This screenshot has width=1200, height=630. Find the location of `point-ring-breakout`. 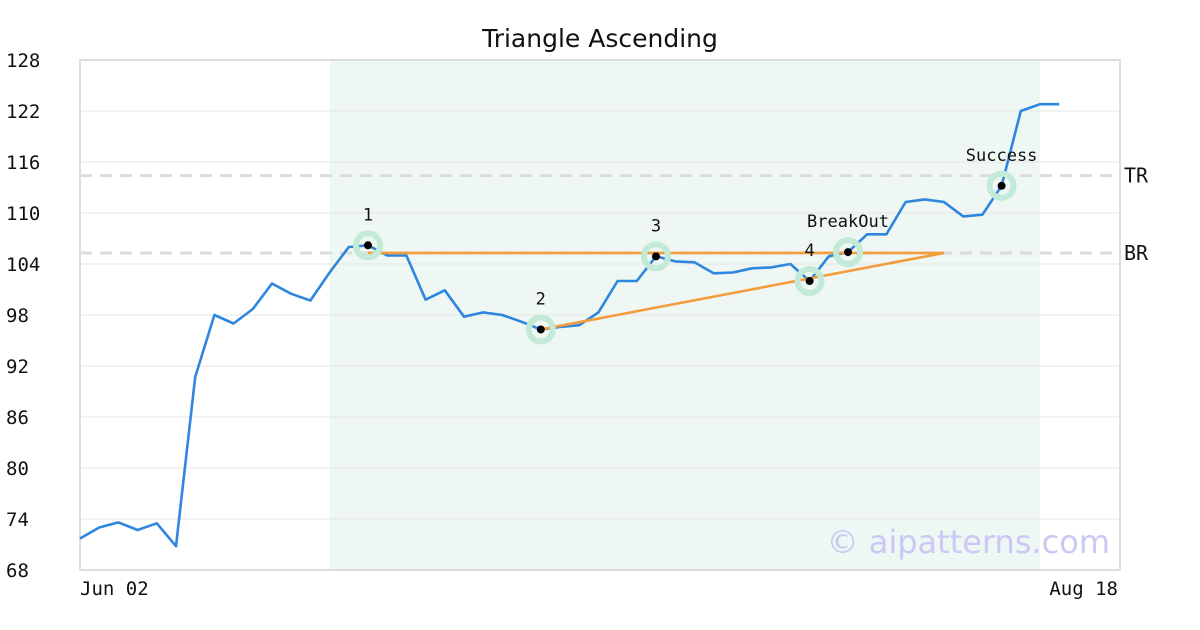

point-ring-breakout is located at coordinates (848, 252).